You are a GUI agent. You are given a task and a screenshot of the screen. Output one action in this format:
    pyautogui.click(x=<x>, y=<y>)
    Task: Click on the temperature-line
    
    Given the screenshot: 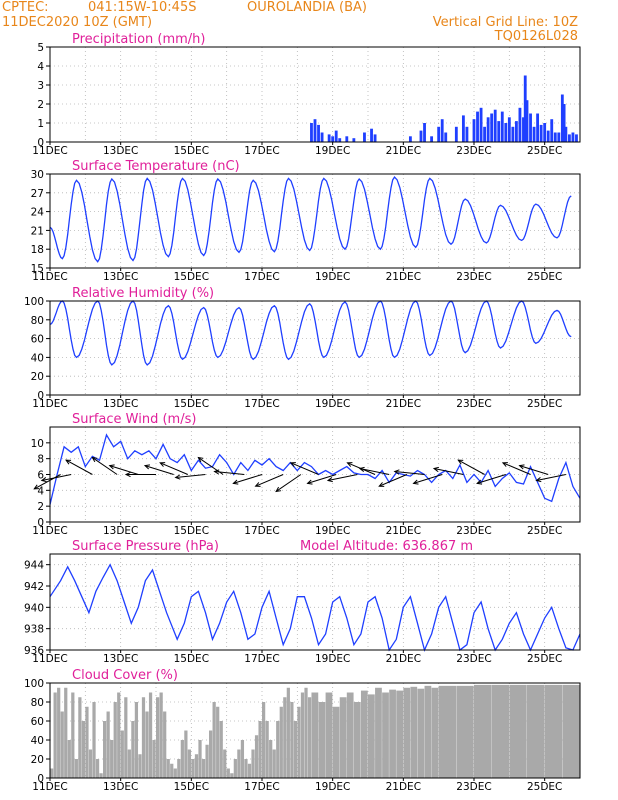 What is the action you would take?
    pyautogui.click(x=310, y=219)
    